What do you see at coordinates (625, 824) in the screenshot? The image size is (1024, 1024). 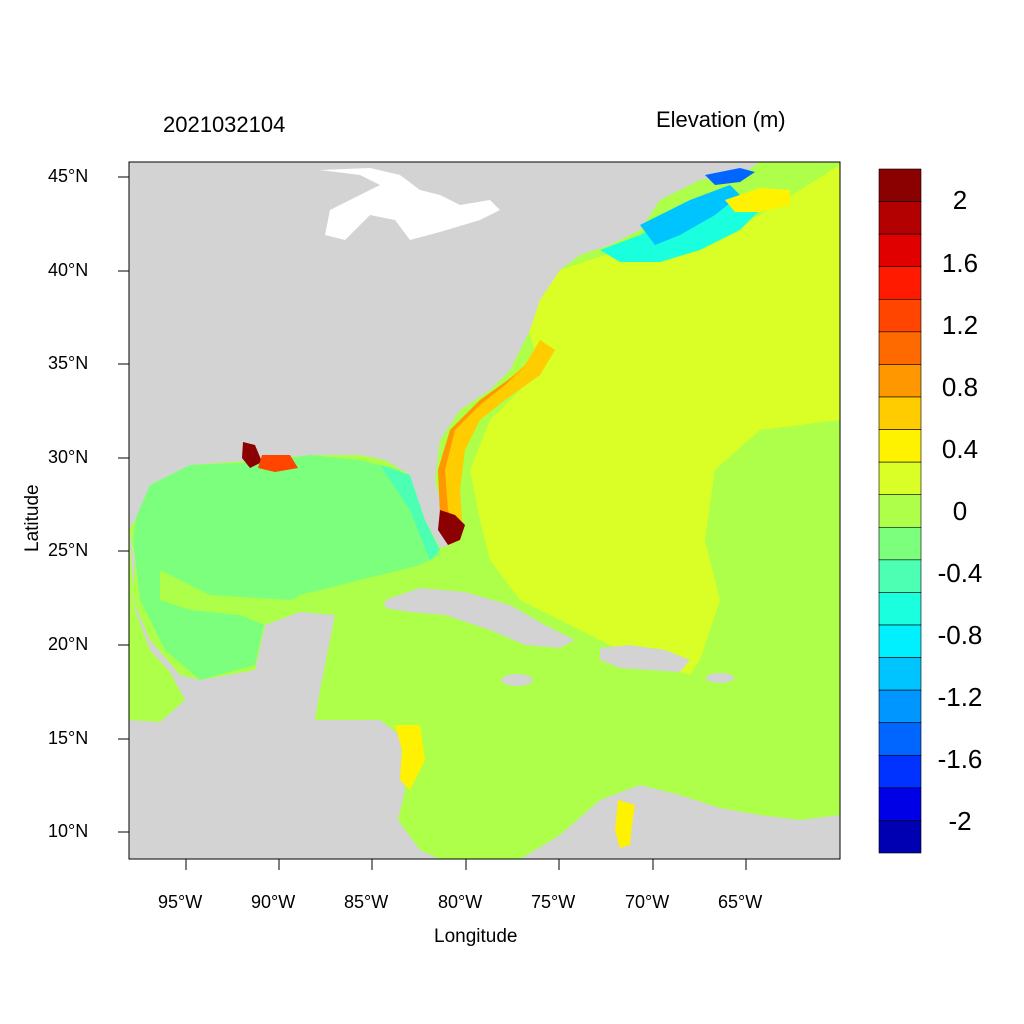 I see `maracaibo-anomaly` at bounding box center [625, 824].